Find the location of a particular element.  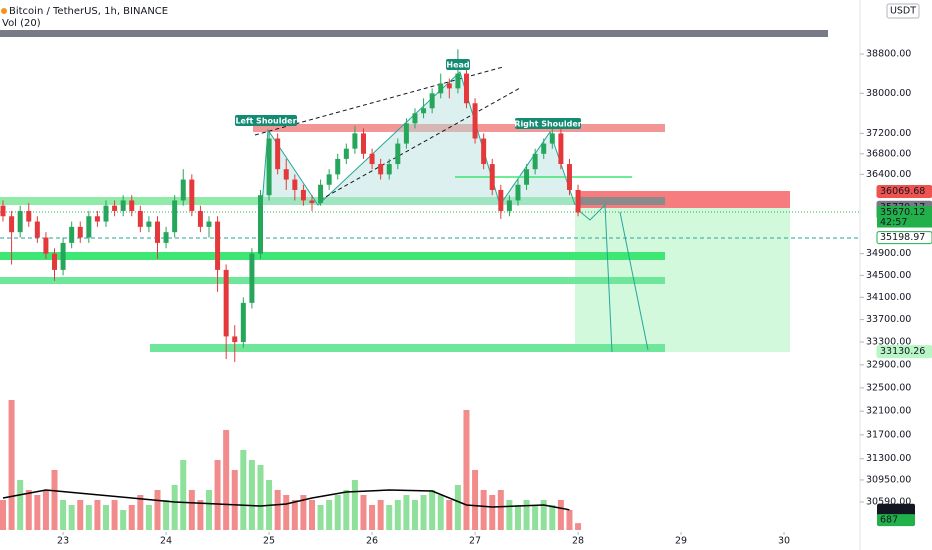

currency: USDT is located at coordinates (903, 11).